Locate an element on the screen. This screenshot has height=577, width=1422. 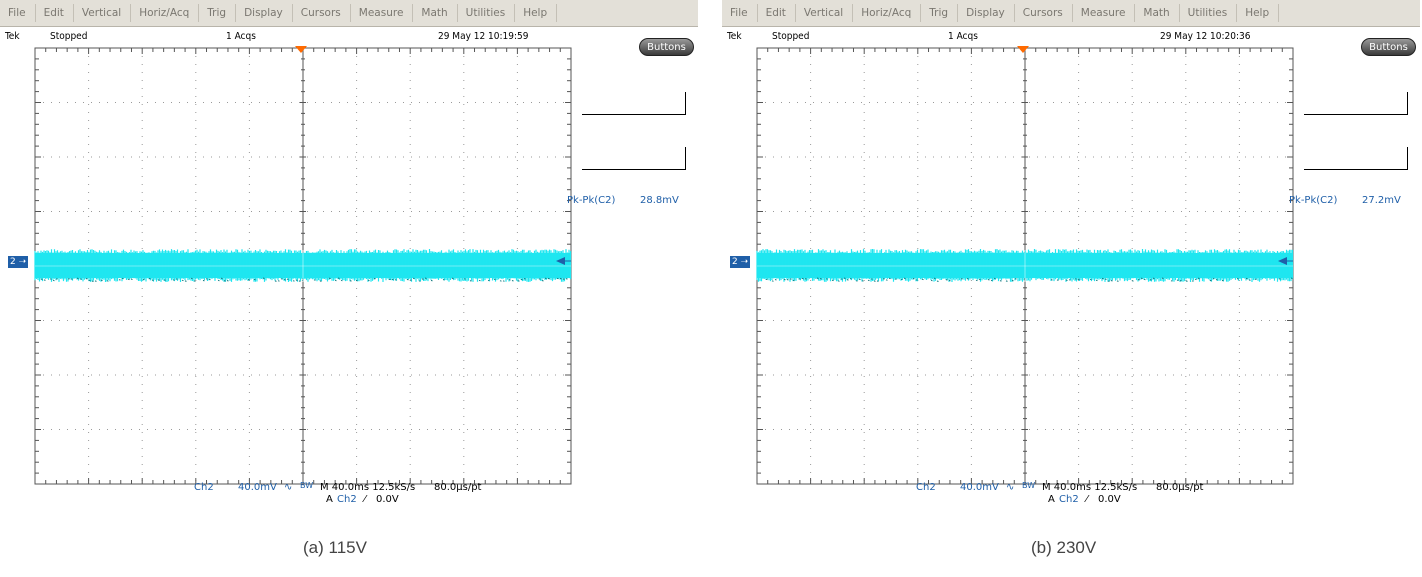
measurement-value: 28.8mV is located at coordinates (659, 200).